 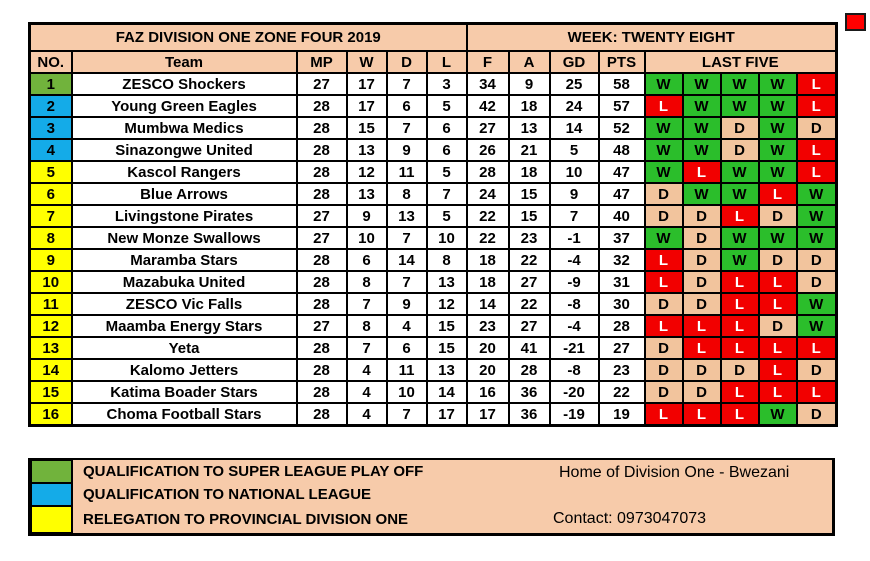 What do you see at coordinates (366, 216) in the screenshot?
I see `wins-cell: 9` at bounding box center [366, 216].